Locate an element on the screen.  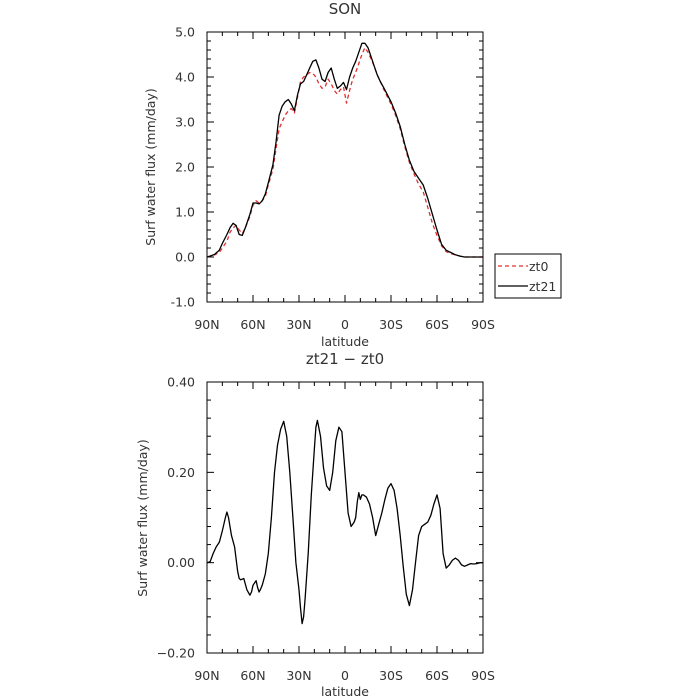
y-tick-label: 0.0 is located at coordinates (185, 257).